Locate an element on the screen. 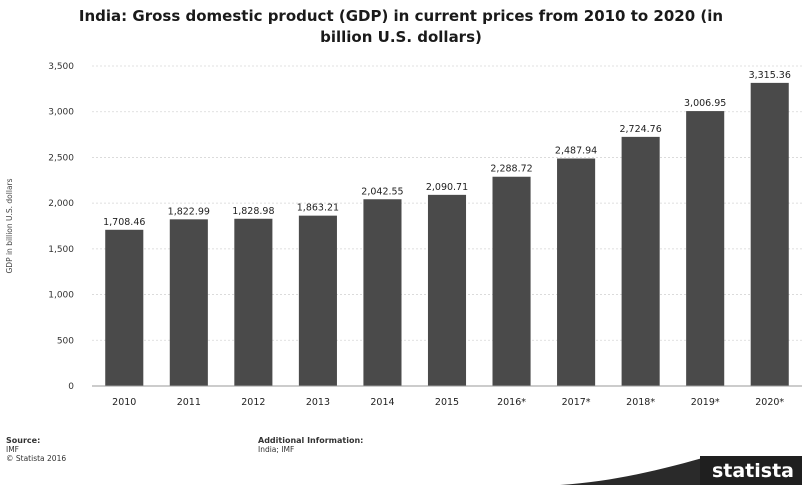 The image size is (802, 485). source-block: Source: IMF © Statista 2016 is located at coordinates (36, 449).